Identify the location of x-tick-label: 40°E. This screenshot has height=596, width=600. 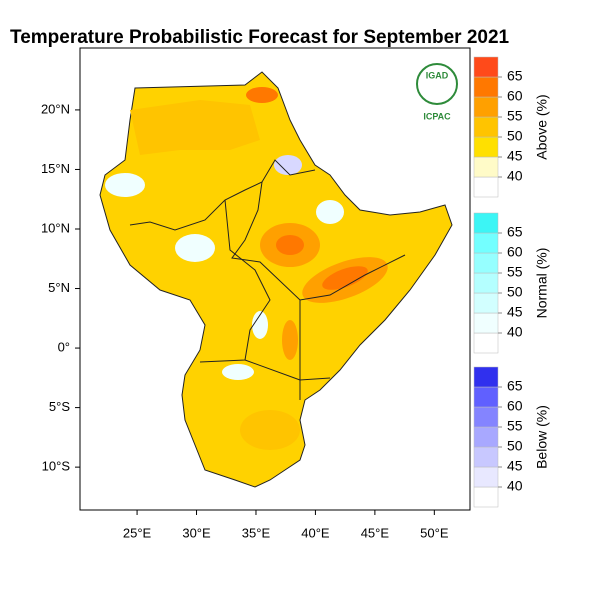
(315, 532).